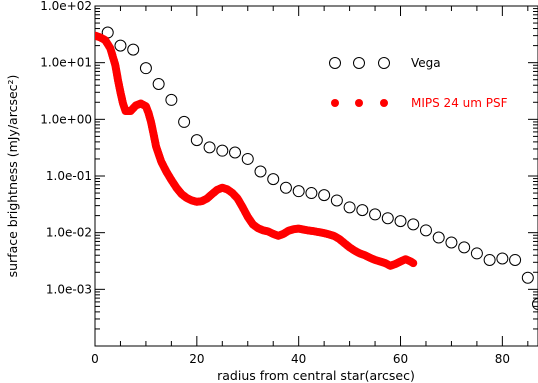 This screenshot has width=538, height=383. Describe the element at coordinates (502, 359) in the screenshot. I see `x-tick-label: 80` at that location.